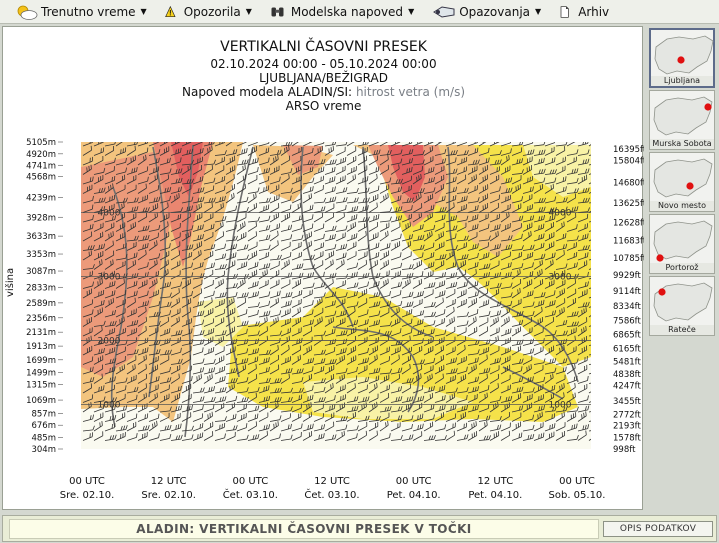 This screenshot has width=719, height=543. I want to click on menu-observations: Opazovanja ▼, so click(486, 12).